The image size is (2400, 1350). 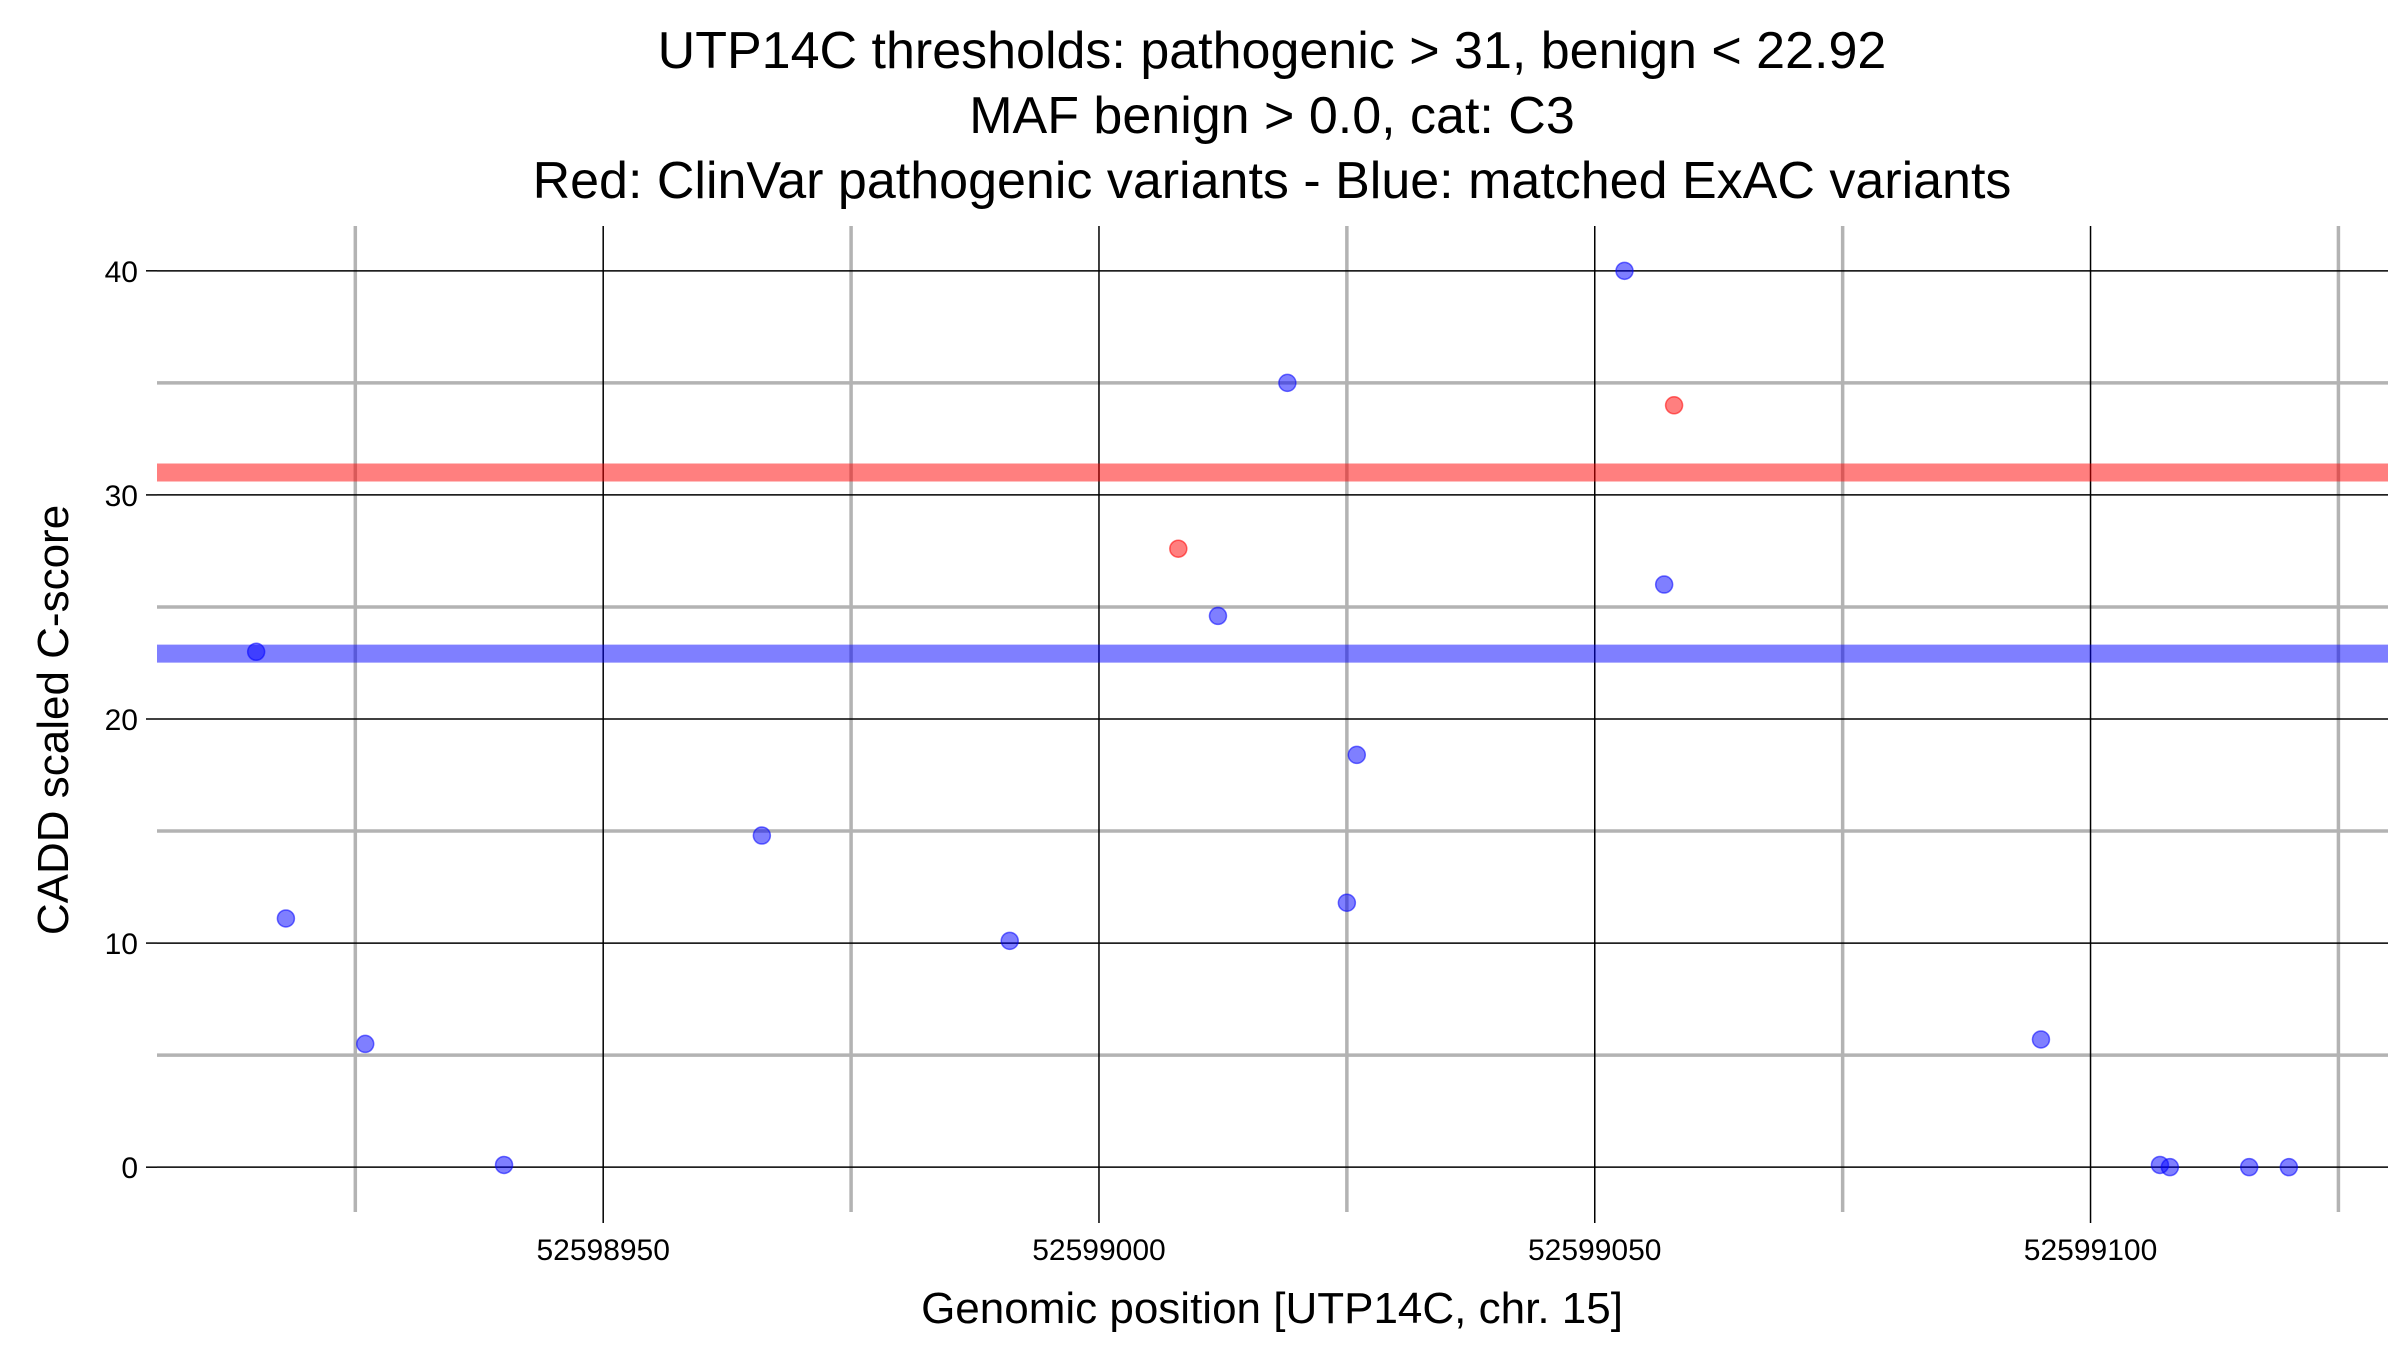 What do you see at coordinates (129, 1168) in the screenshot?
I see `y-tick-label-0: 0` at bounding box center [129, 1168].